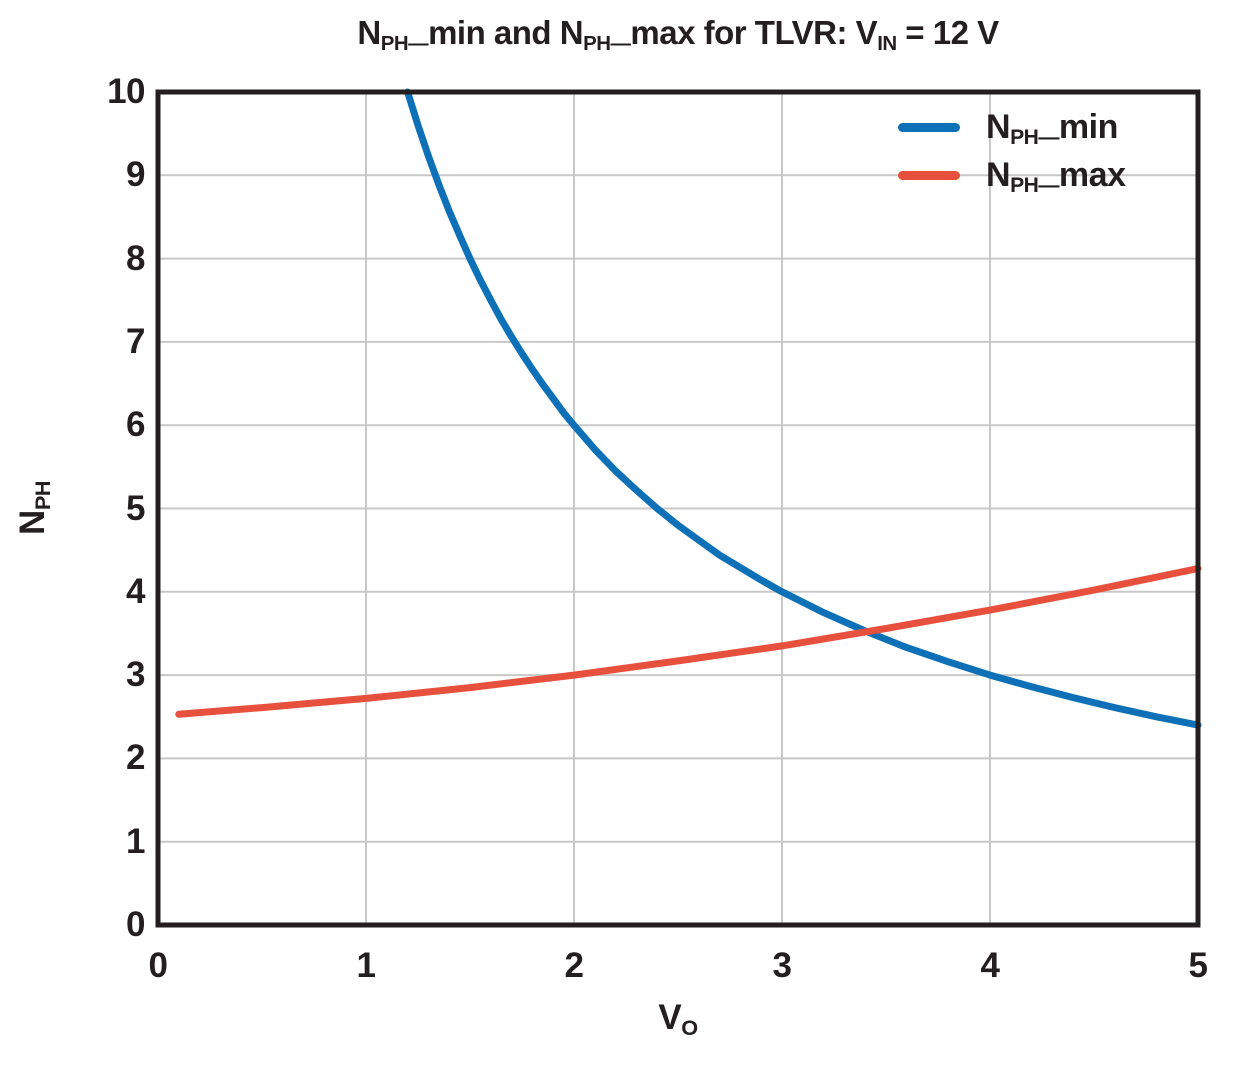 The width and height of the screenshot is (1233, 1065). I want to click on y-tick-label: 7, so click(135, 341).